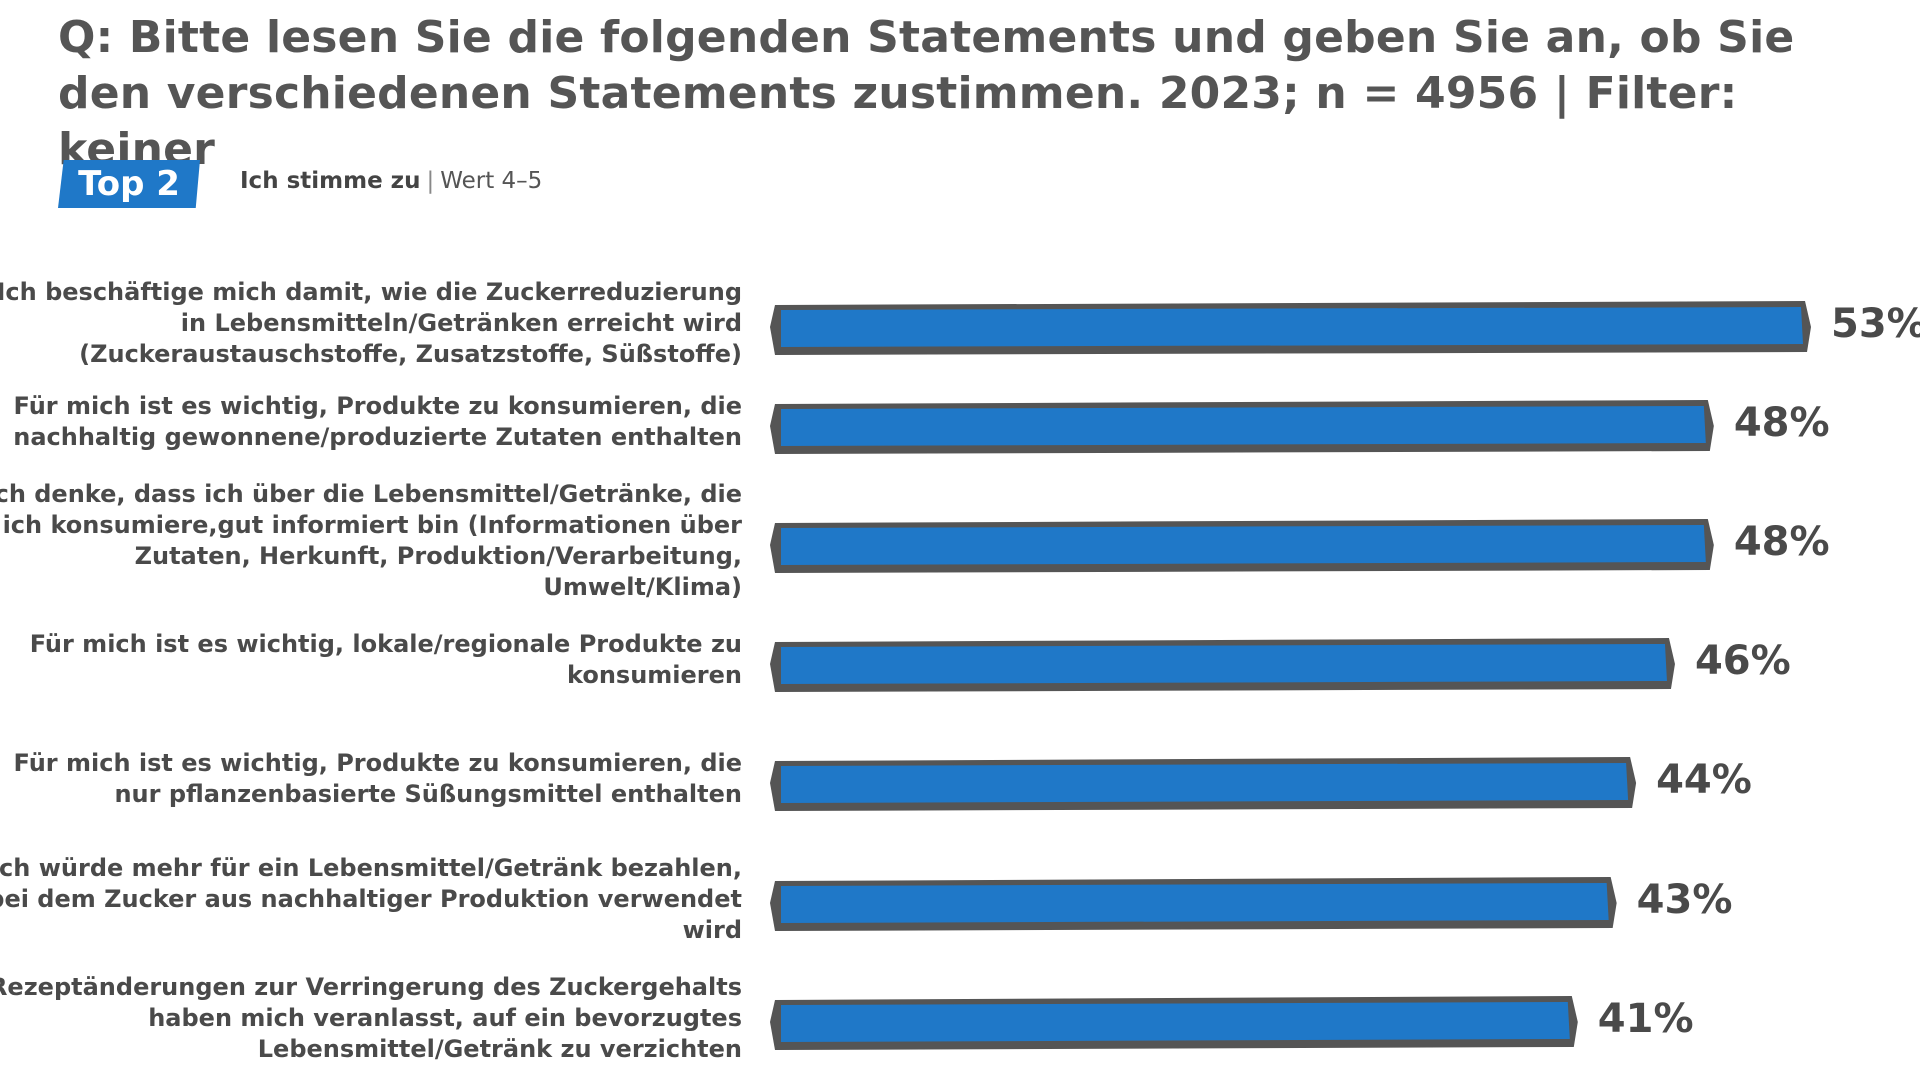 This screenshot has width=1920, height=1080. I want to click on value-label-4: 46%, so click(1742, 661).